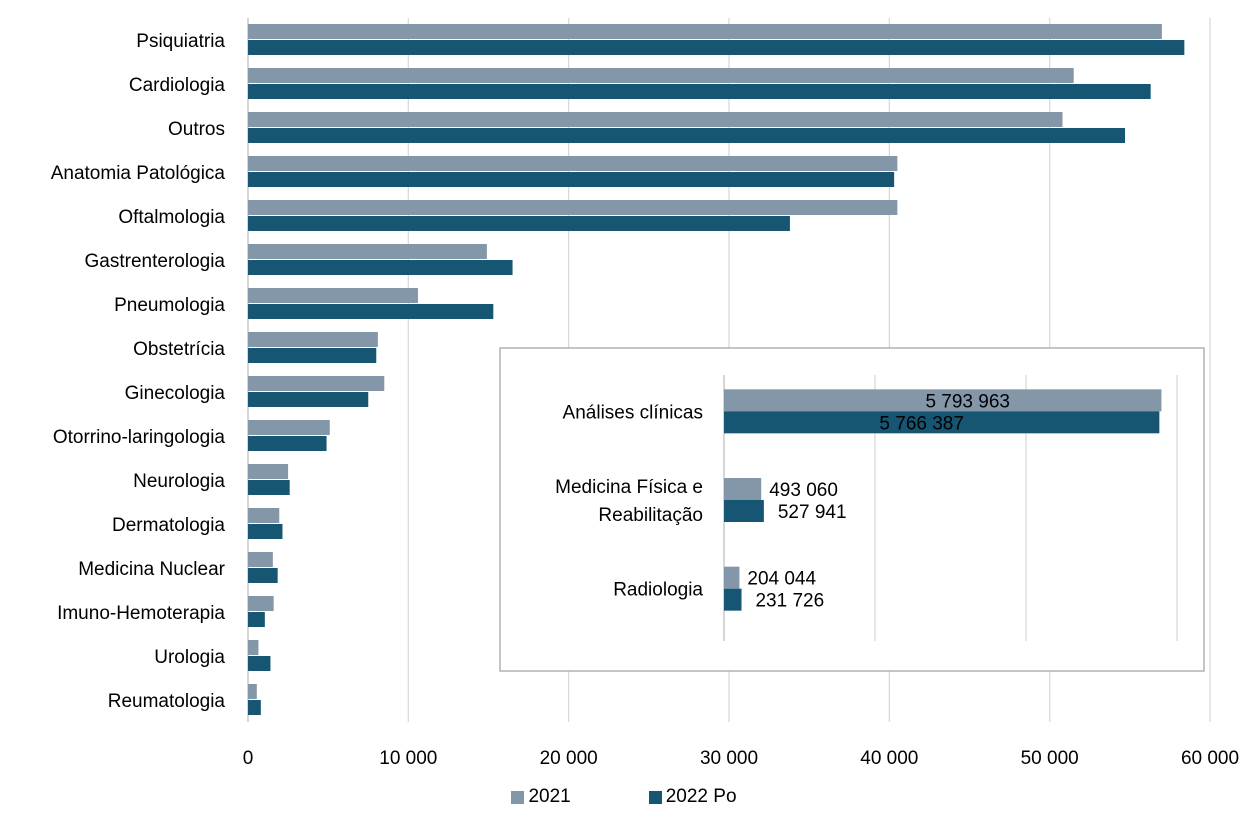 The image size is (1248, 819). What do you see at coordinates (629, 487) in the screenshot?
I see `inset-category-label: Medicina Física e` at bounding box center [629, 487].